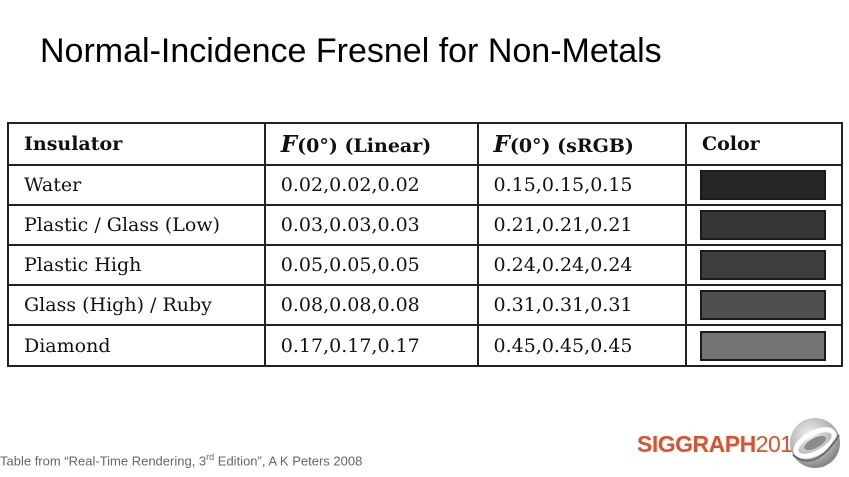 The height and width of the screenshot is (477, 849). I want to click on header-srgb-label: (0°) (sRGB), so click(571, 145).